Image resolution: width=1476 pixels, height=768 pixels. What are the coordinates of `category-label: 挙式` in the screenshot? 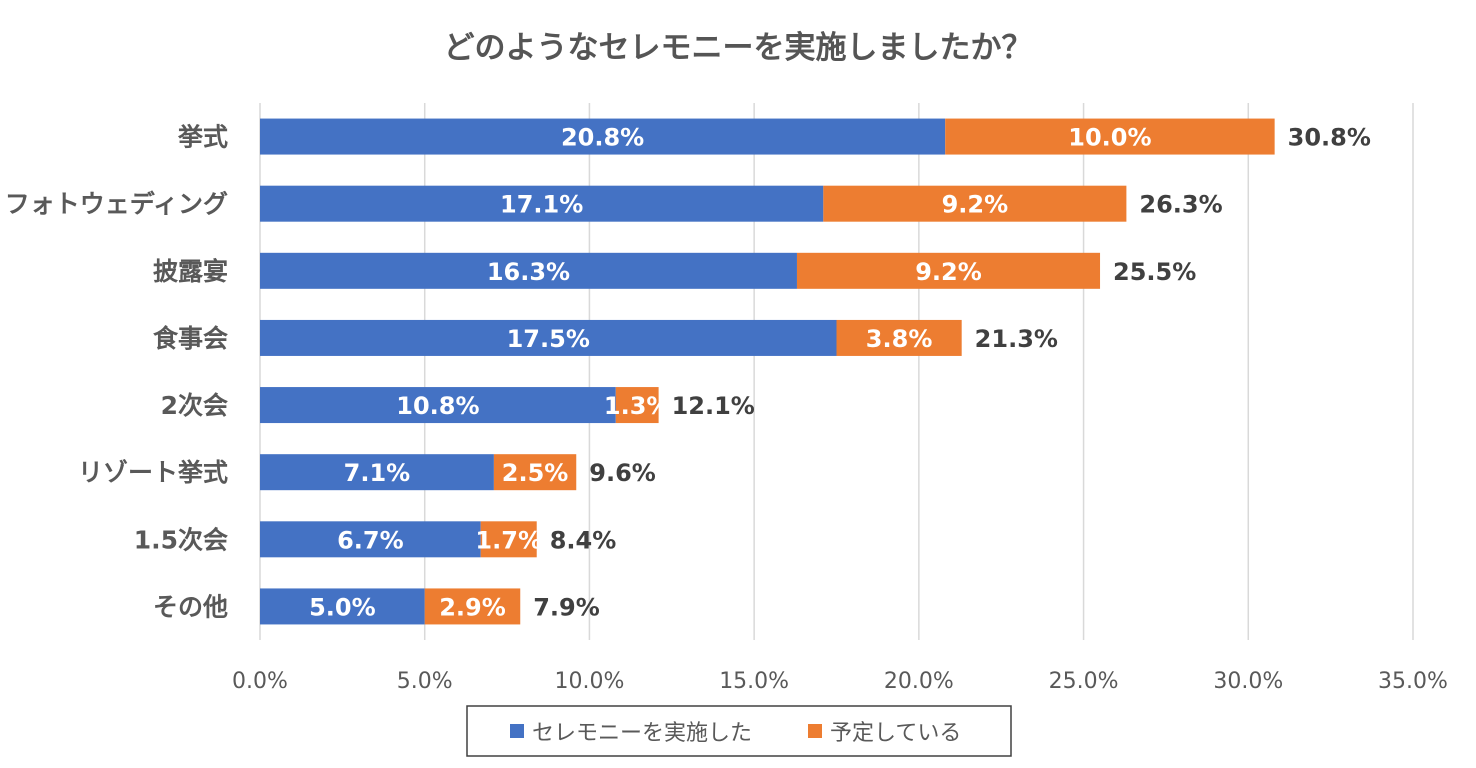 It's located at (202, 137).